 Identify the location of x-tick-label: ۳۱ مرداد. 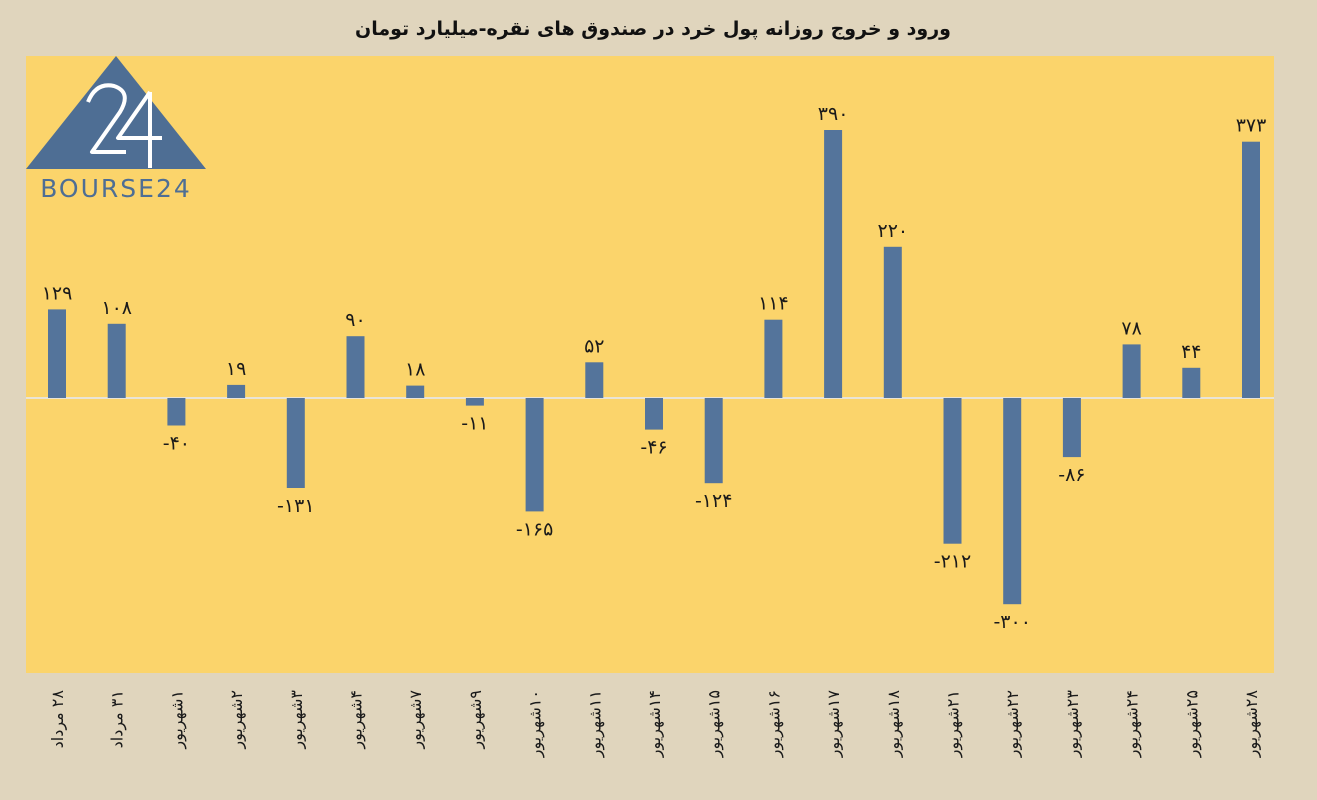
(118, 719).